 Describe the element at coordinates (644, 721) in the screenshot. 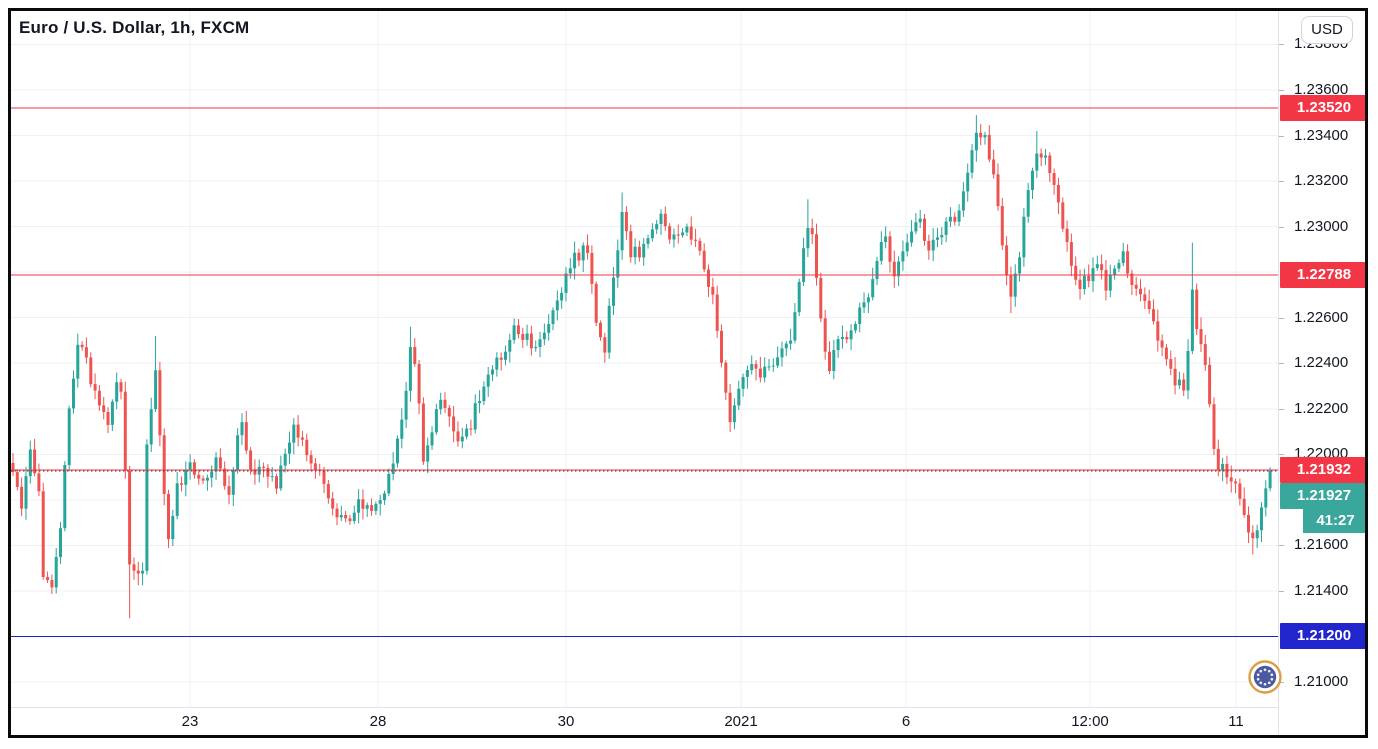

I see `time-axis` at that location.